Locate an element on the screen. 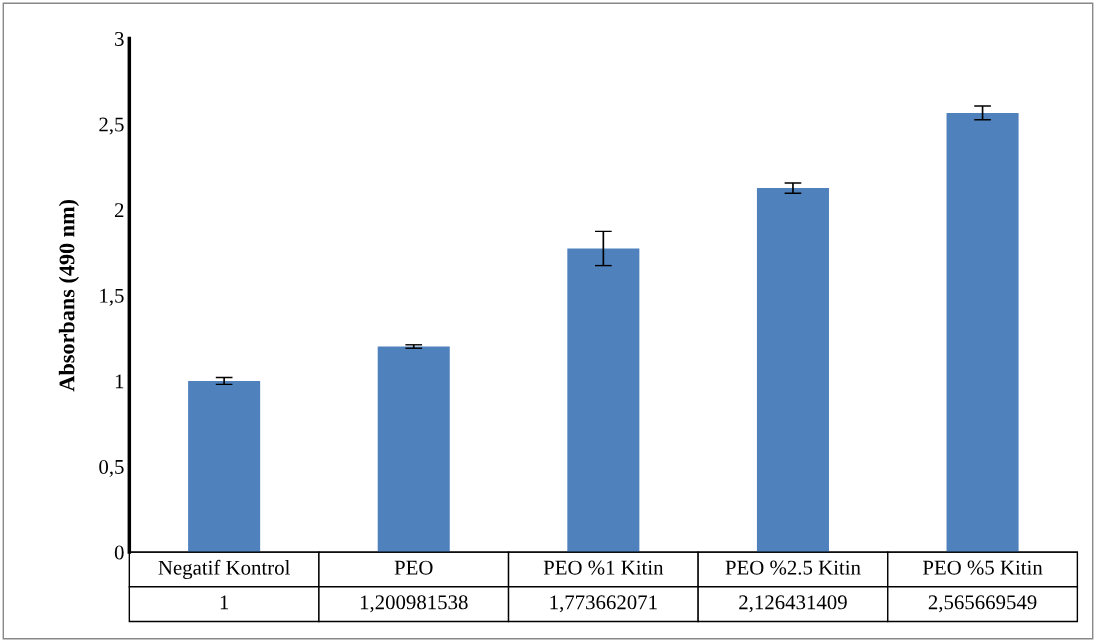 This screenshot has height=642, width=1096. data-label: 2,565669549 is located at coordinates (982, 604).